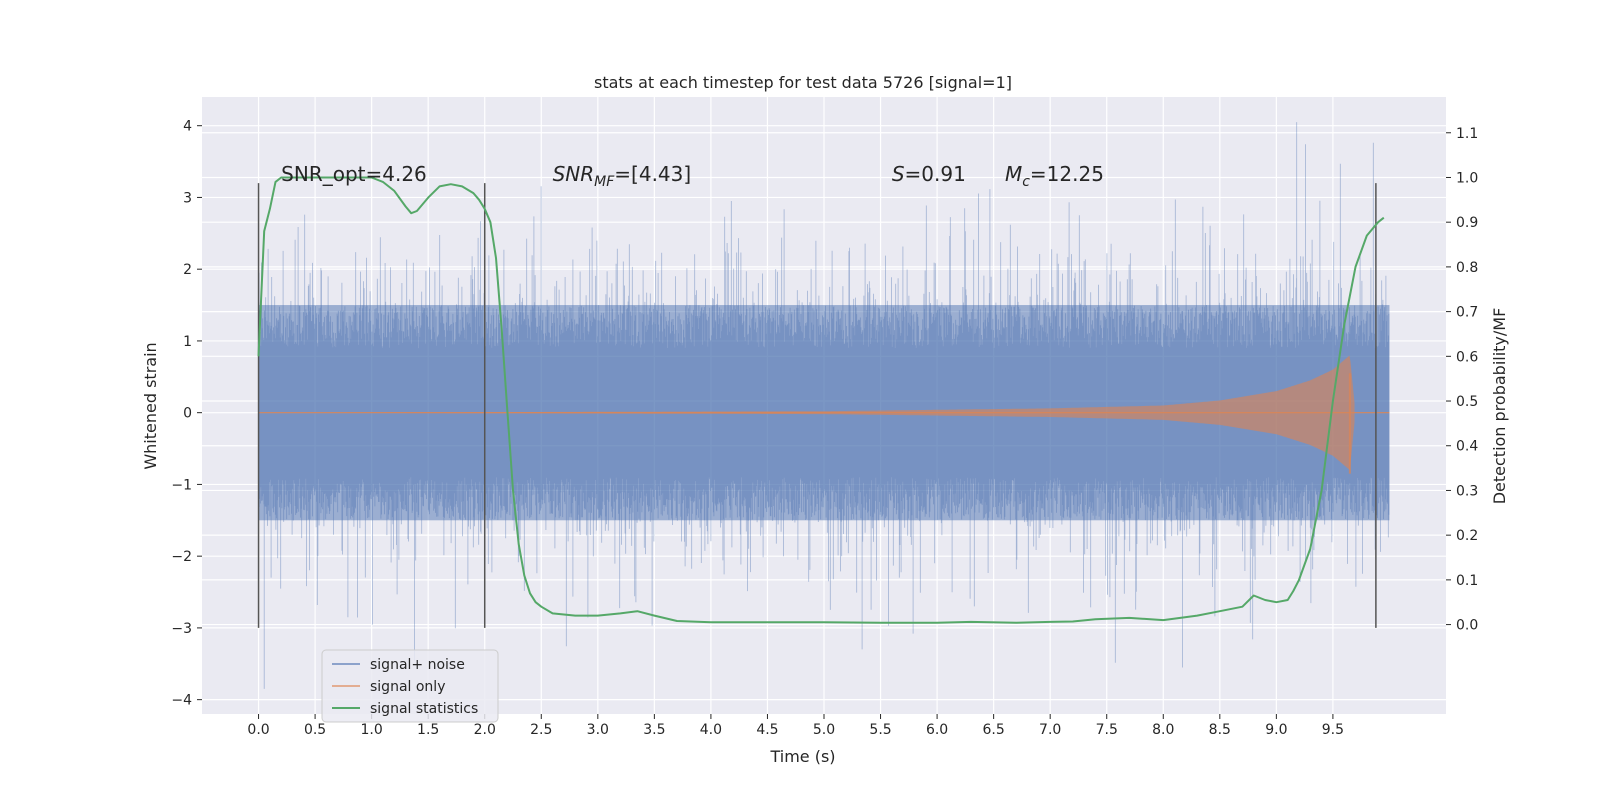 This screenshot has height=800, width=1600. I want to click on x-tick-label: 4.5, so click(767, 730).